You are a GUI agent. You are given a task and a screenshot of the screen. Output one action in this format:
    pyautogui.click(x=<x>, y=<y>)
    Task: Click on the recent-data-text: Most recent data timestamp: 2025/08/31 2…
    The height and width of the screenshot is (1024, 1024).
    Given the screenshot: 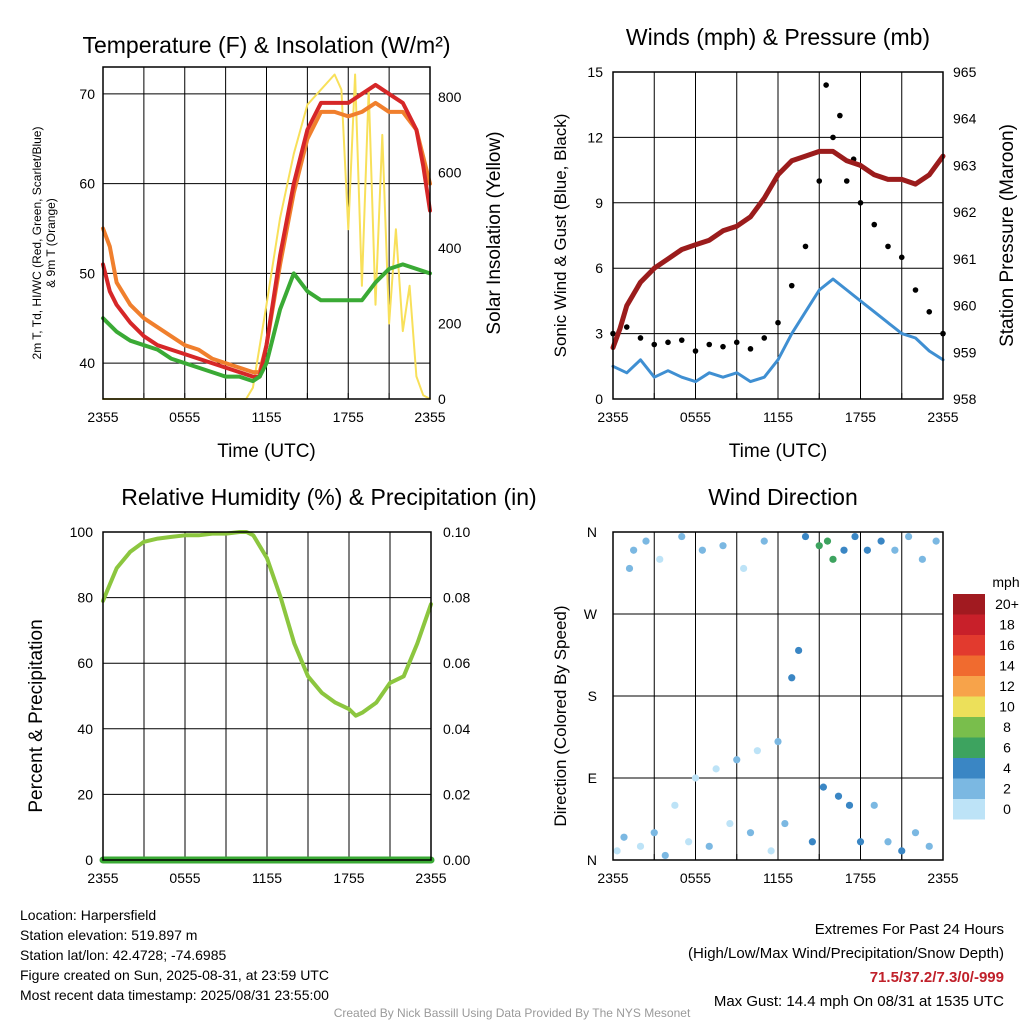 What is the action you would take?
    pyautogui.click(x=174, y=995)
    